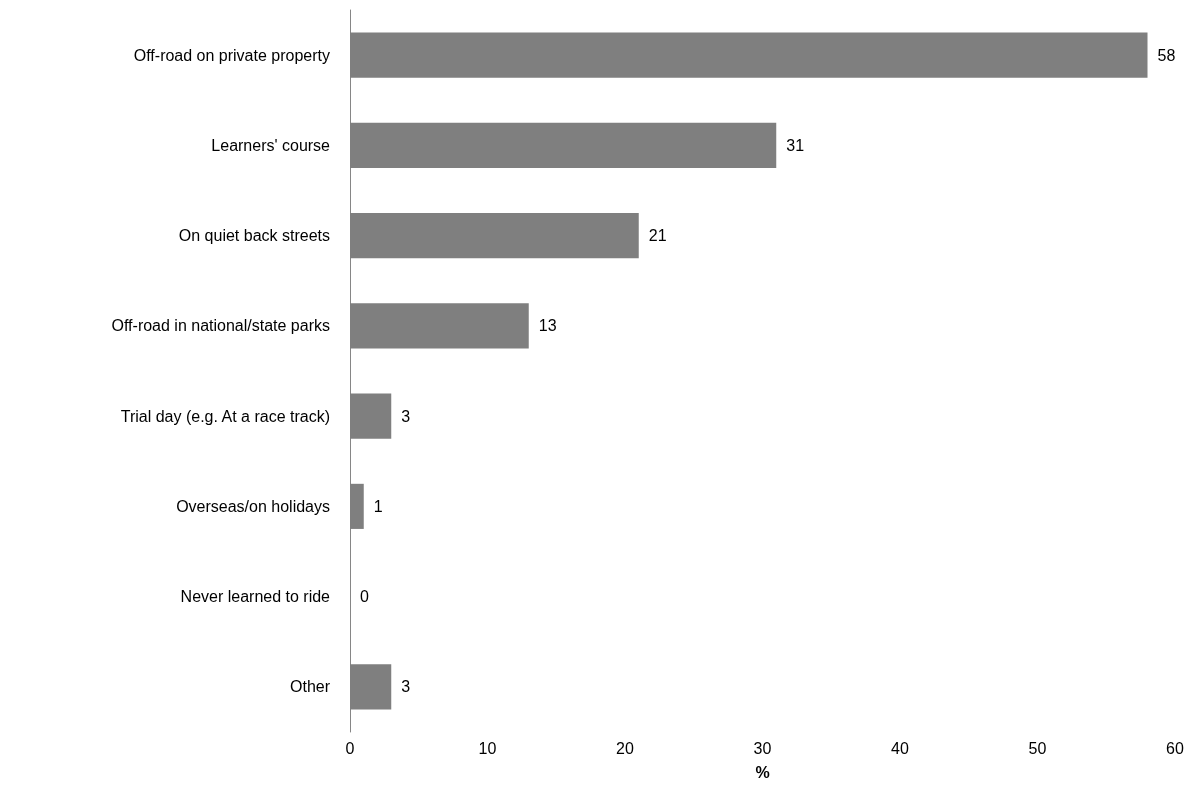 The height and width of the screenshot is (812, 1200). Describe the element at coordinates (487, 748) in the screenshot. I see `x-tick-label: 10` at that location.